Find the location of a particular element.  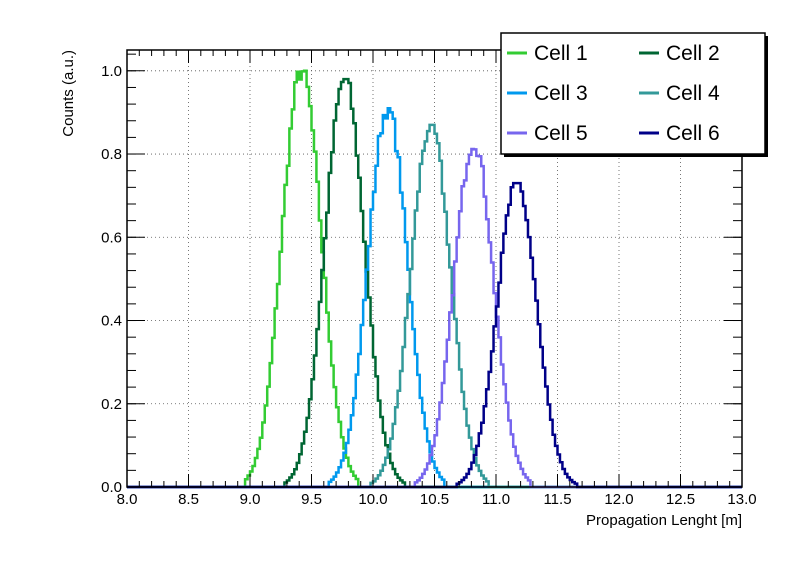

x-tick-label: 9.0 is located at coordinates (250, 499).